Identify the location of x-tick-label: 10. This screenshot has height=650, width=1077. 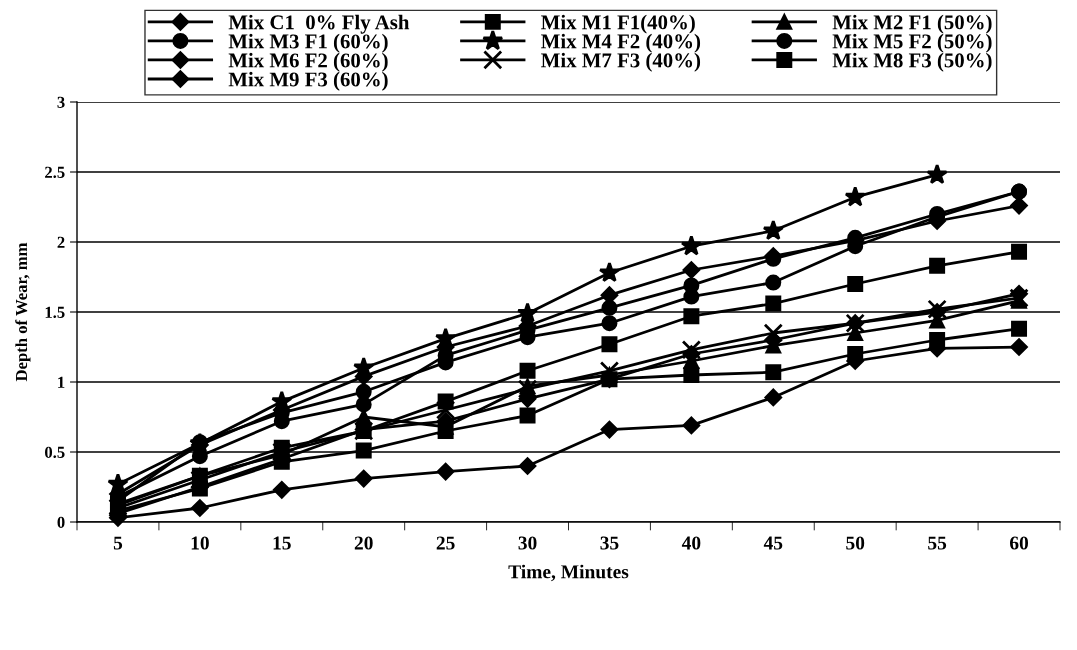
(200, 543).